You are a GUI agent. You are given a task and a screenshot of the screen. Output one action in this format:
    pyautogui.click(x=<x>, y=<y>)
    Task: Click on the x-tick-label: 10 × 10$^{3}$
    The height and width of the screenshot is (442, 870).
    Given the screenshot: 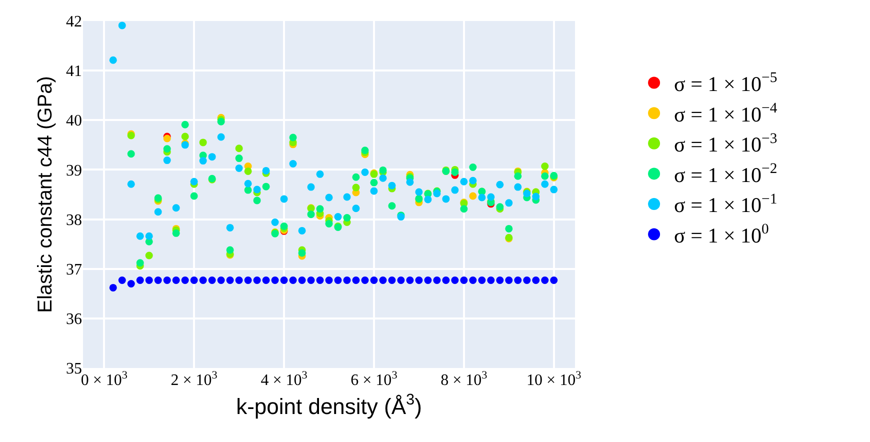 What is the action you would take?
    pyautogui.click(x=554, y=379)
    